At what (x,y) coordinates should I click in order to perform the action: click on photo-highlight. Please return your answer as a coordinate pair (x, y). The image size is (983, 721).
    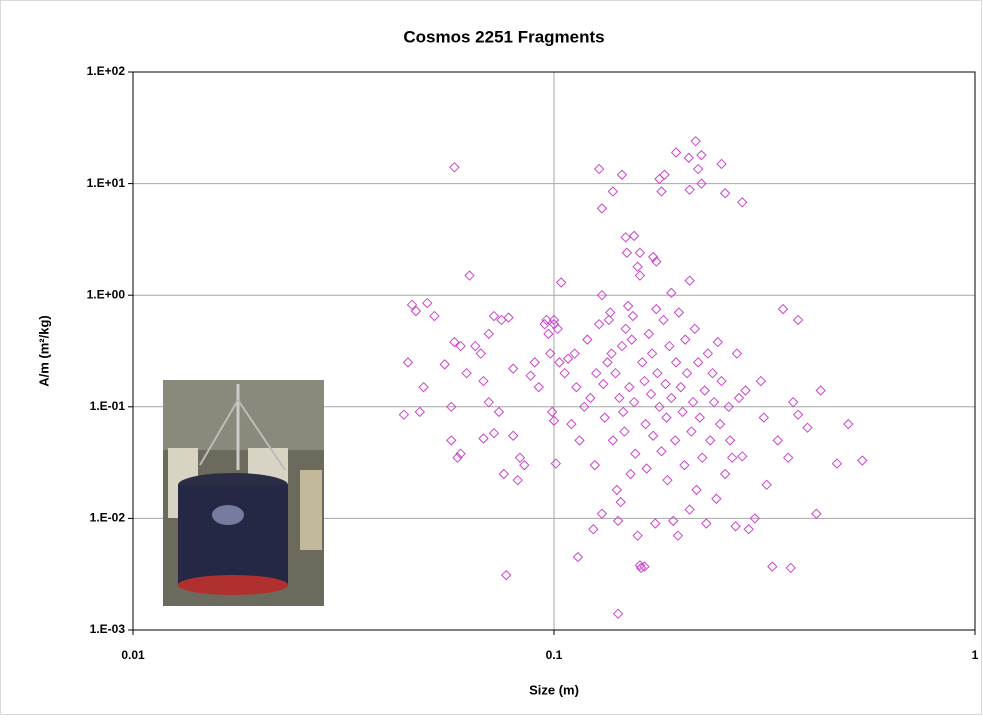
    Looking at the image, I should click on (228, 515).